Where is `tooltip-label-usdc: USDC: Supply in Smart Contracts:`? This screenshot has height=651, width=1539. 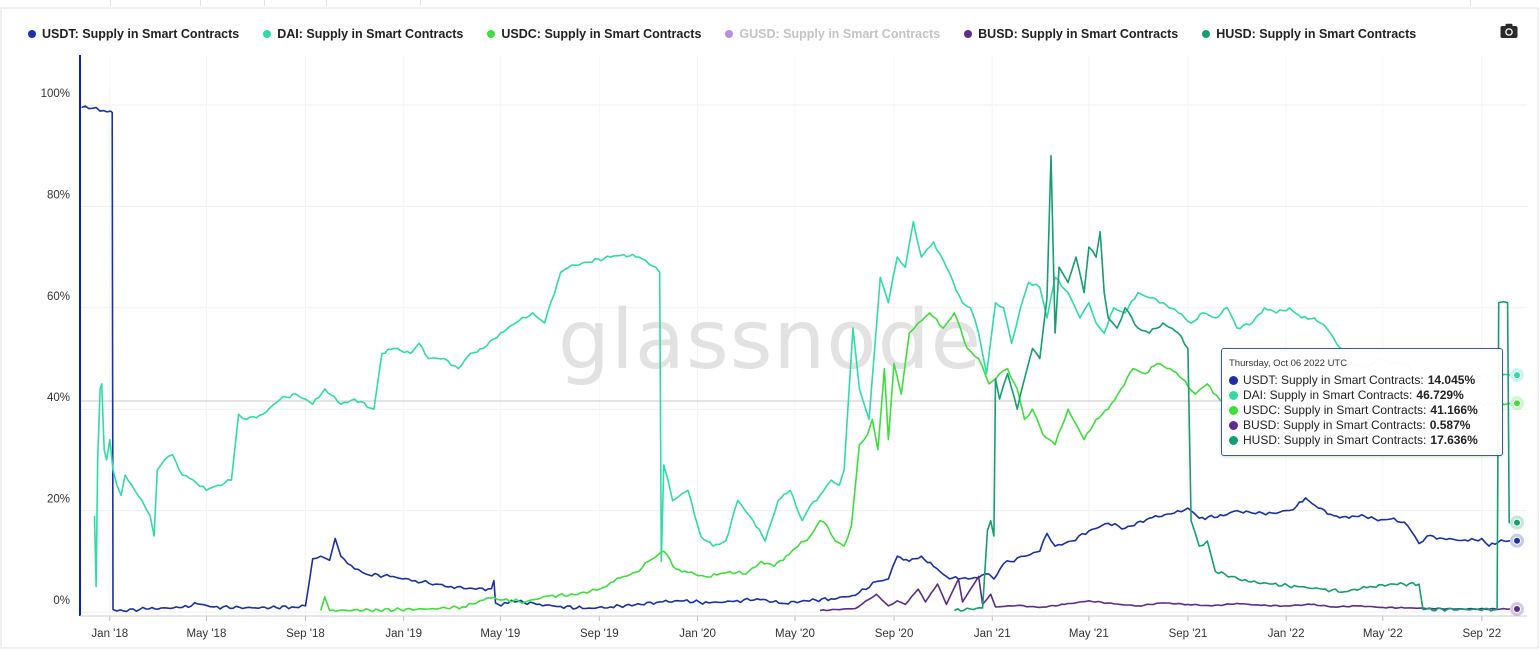
tooltip-label-usdc: USDC: Supply in Smart Contracts: is located at coordinates (1335, 410).